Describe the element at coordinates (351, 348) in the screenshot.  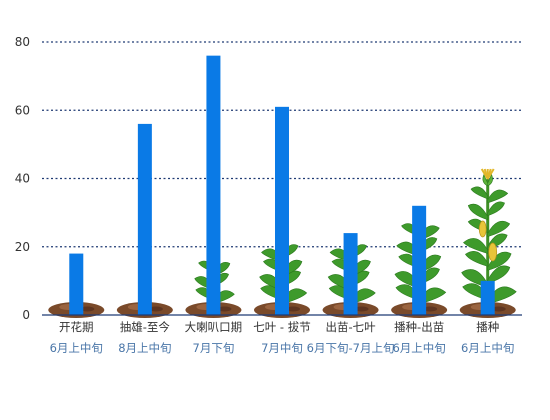
I see `x-date-label: 6月下旬-7月上旬` at that location.